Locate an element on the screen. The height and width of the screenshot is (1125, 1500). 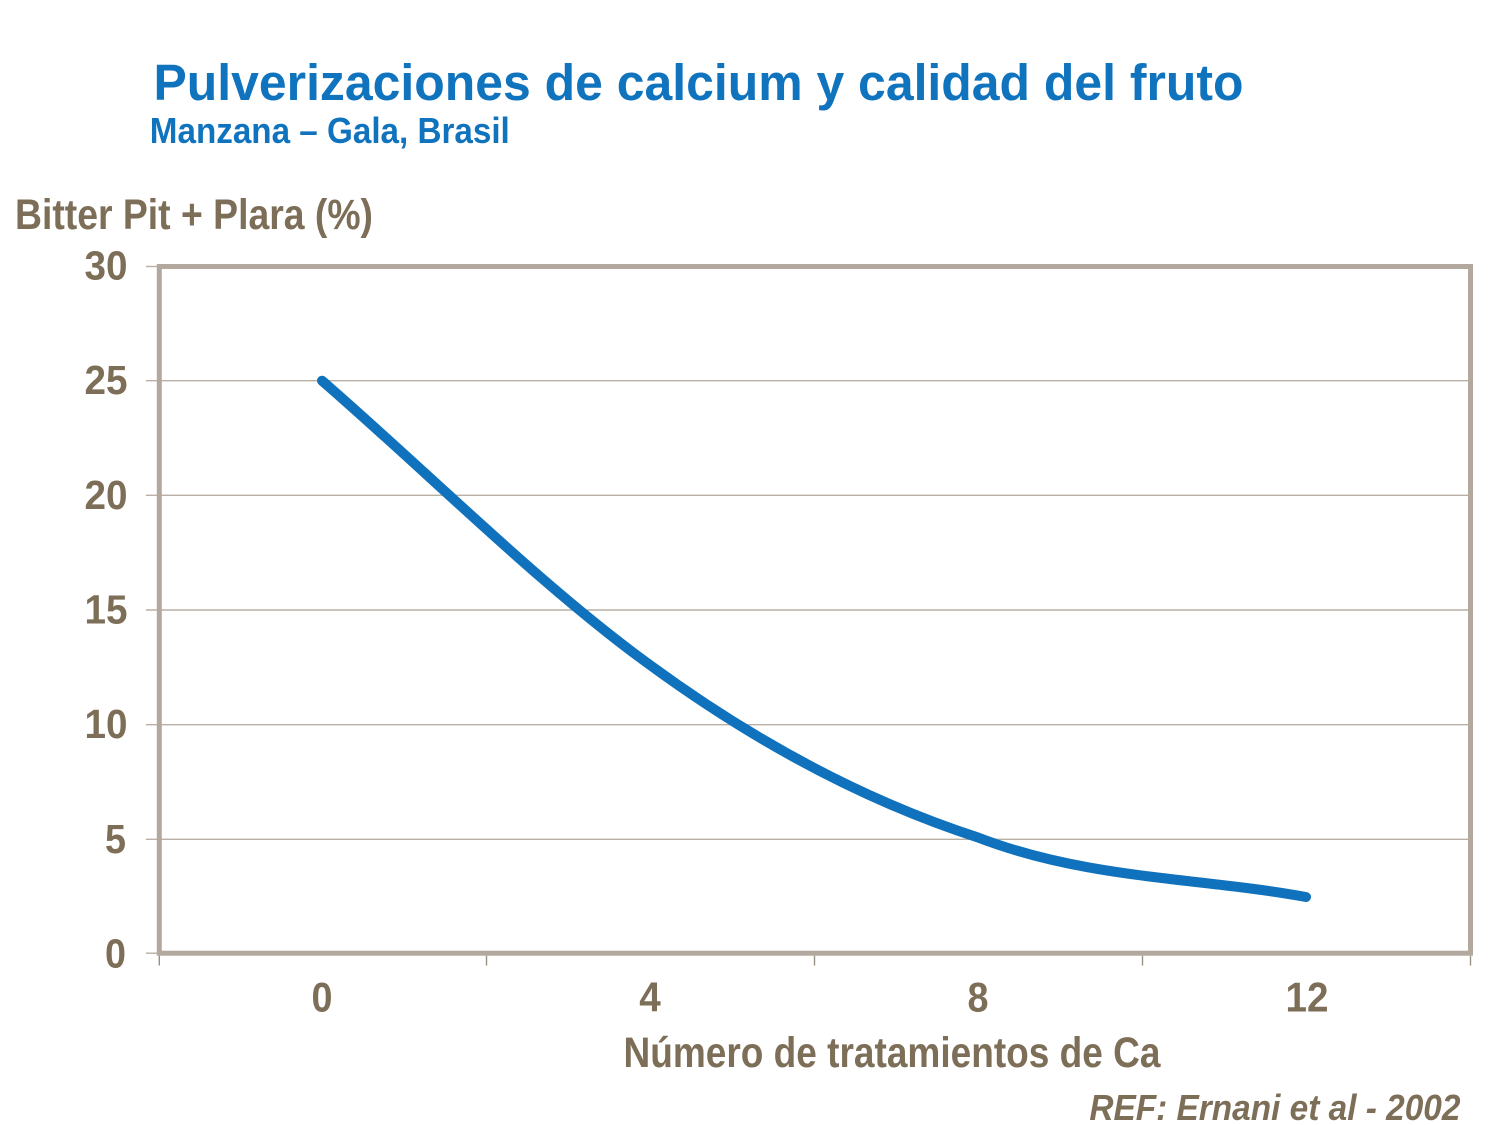
svg-text: Manzana – Gala, Brasil is located at coordinates (330, 130).